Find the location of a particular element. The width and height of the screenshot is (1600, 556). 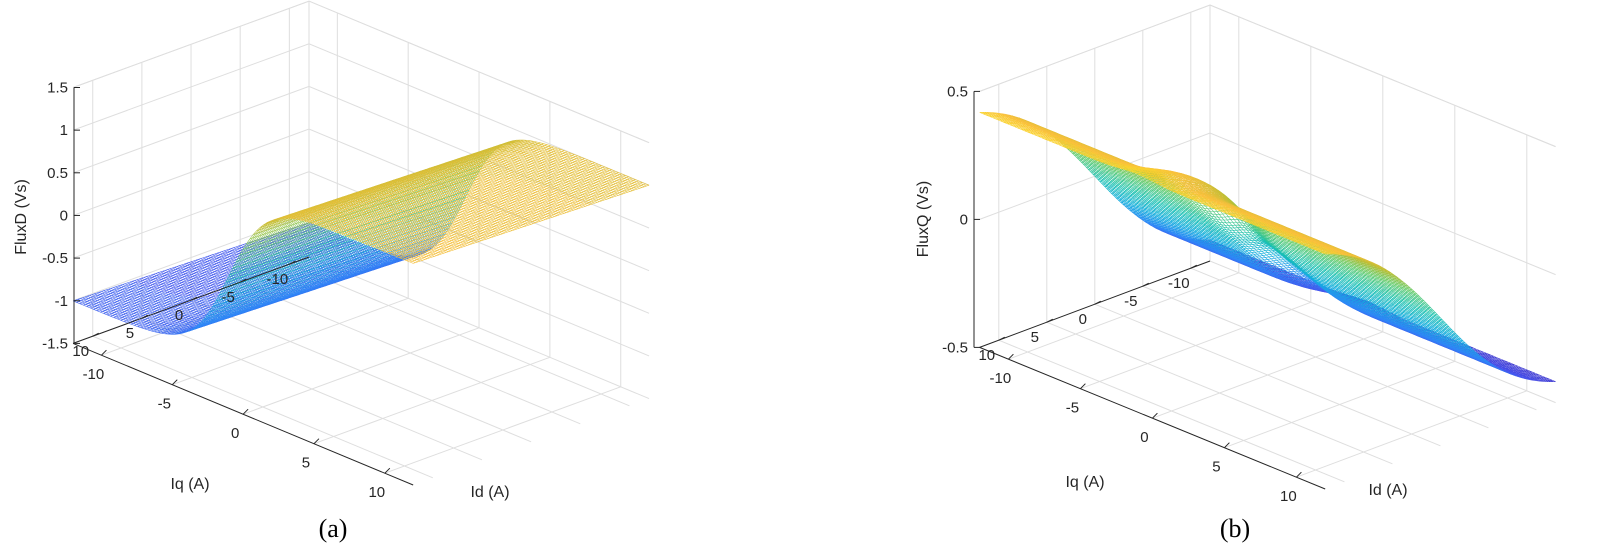

z-tick-label: 1 is located at coordinates (64, 130).